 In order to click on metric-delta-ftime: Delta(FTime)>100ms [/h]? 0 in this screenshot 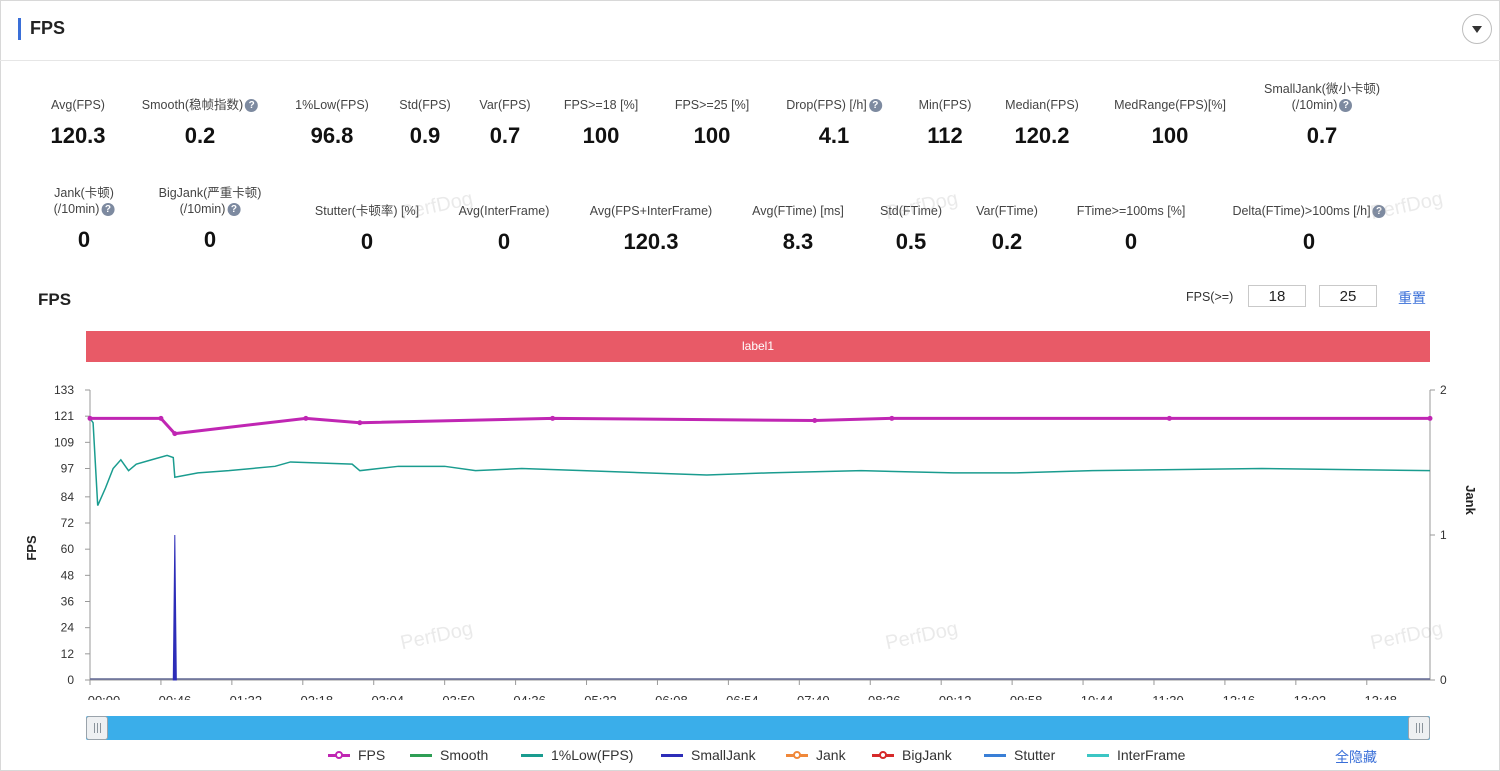, I will do `click(1309, 229)`.